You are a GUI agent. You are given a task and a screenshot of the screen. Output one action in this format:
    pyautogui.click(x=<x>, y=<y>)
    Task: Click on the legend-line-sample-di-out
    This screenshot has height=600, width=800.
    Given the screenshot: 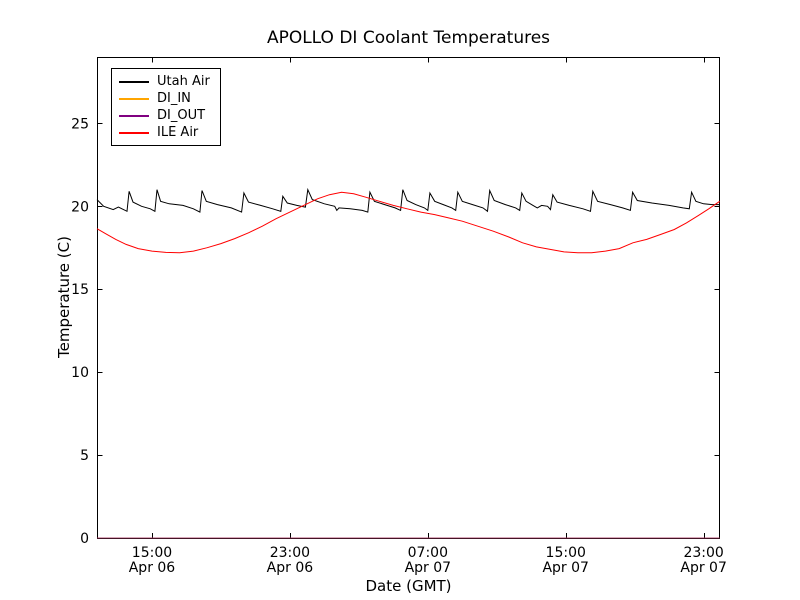 What is the action you would take?
    pyautogui.click(x=134, y=115)
    